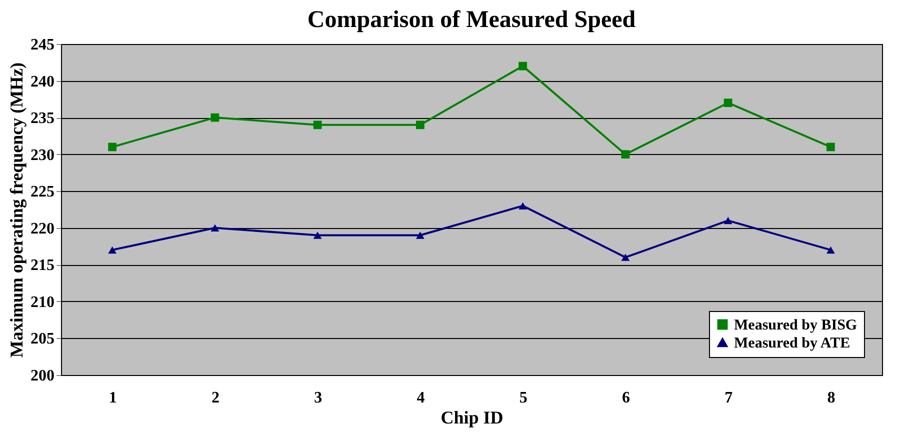 The width and height of the screenshot is (909, 443). What do you see at coordinates (42, 119) in the screenshot?
I see `y-tick-label: 235` at bounding box center [42, 119].